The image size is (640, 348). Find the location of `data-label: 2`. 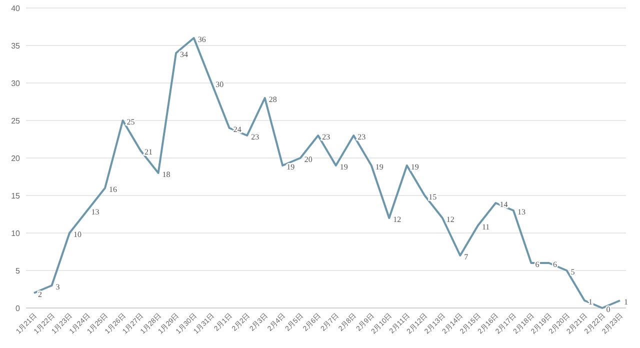

data-label: 2 is located at coordinates (40, 294).